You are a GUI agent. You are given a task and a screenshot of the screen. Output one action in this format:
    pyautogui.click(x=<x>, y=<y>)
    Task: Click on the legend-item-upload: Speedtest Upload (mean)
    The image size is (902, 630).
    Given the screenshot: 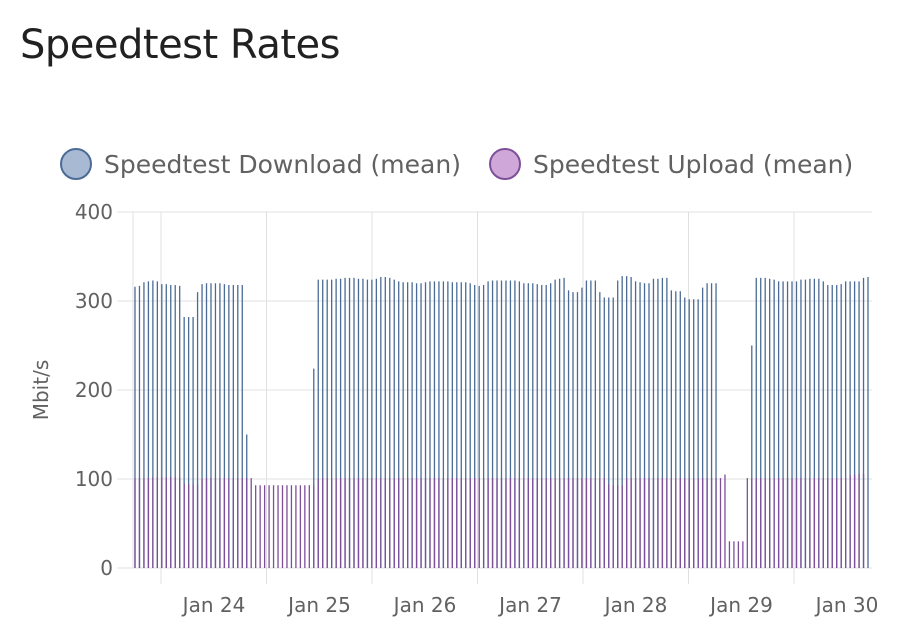 What is the action you would take?
    pyautogui.click(x=671, y=164)
    